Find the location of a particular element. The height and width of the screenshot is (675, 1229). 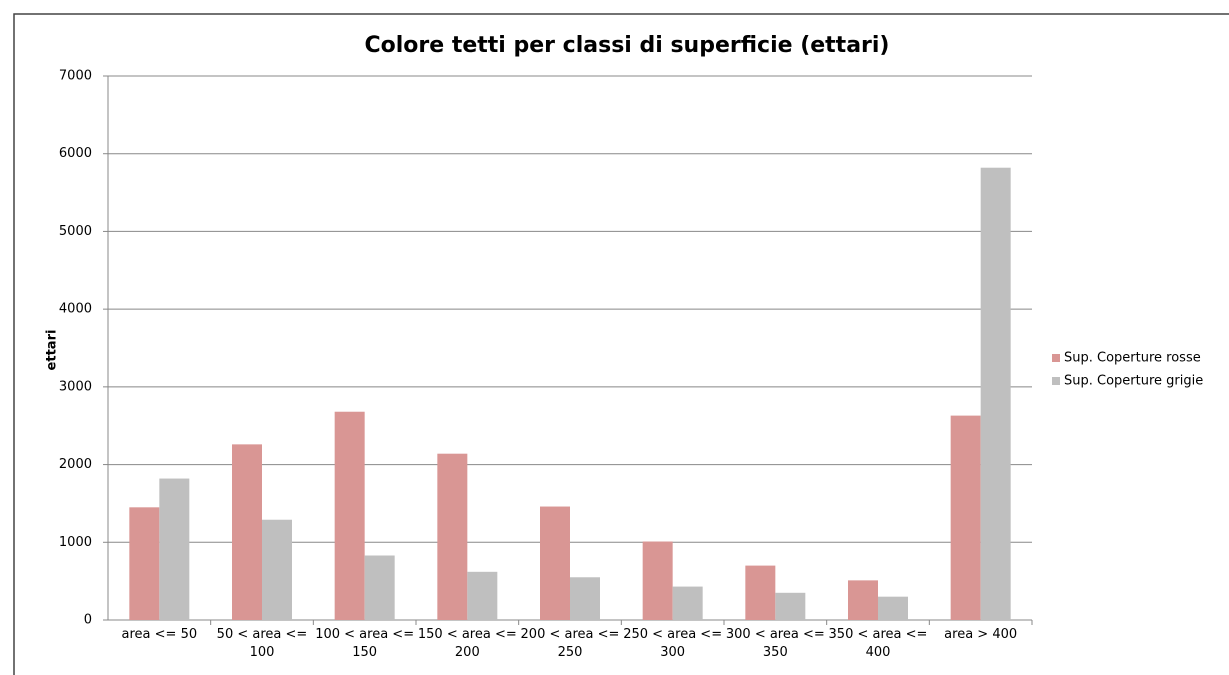

x-tick-label: area <= 50 is located at coordinates (159, 634).